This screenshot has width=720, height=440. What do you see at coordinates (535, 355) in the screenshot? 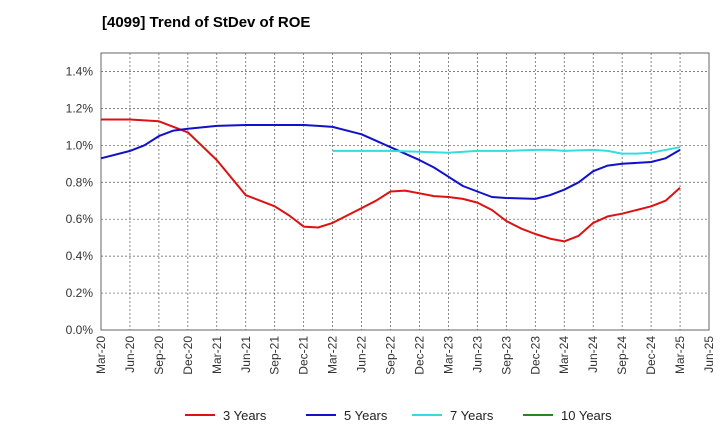
I see `x-tick-label: Dec-23` at bounding box center [535, 355].